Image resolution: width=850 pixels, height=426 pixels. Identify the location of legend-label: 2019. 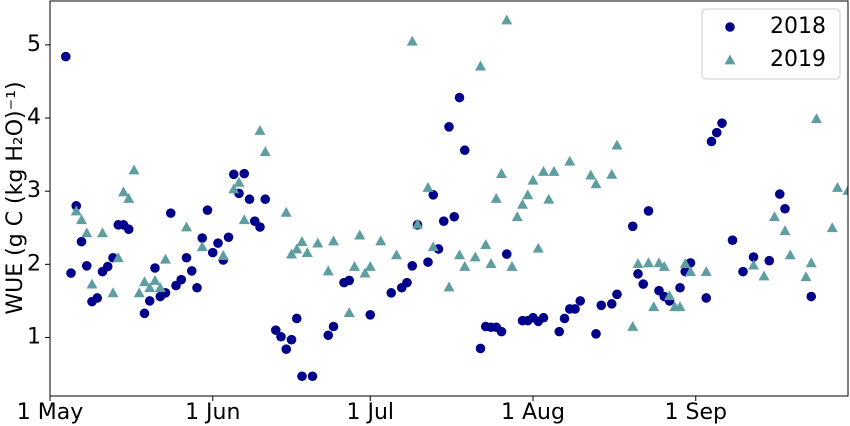
(798, 59).